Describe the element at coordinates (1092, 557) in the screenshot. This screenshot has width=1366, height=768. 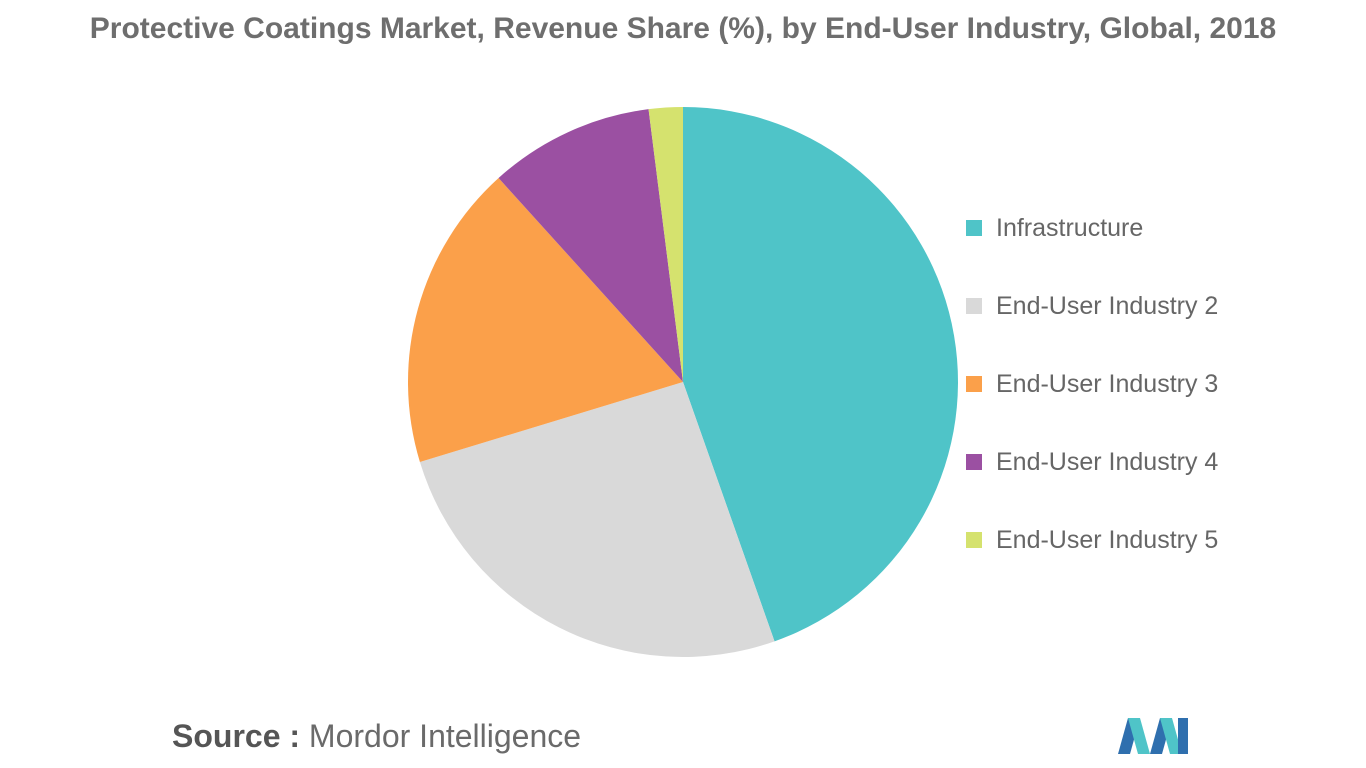
I see `legend-item-end-user-industry-5: End-User Industry 5` at that location.